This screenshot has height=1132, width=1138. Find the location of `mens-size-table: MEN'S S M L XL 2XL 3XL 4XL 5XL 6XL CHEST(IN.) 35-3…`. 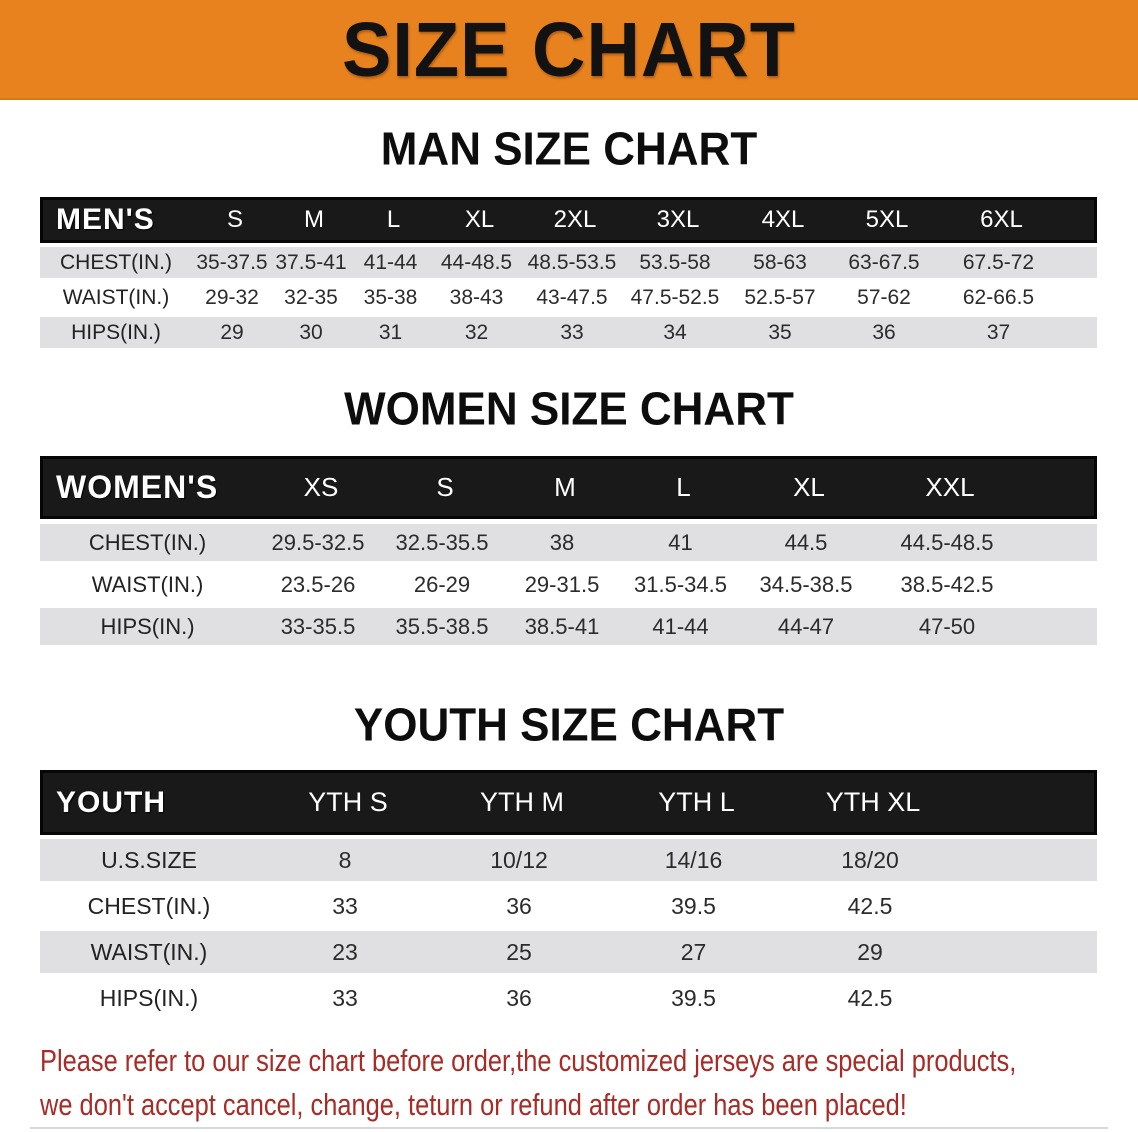

mens-size-table: MEN'S S M L XL 2XL 3XL 4XL 5XL 6XL CHEST(IN.) 35-3… is located at coordinates (568, 272).